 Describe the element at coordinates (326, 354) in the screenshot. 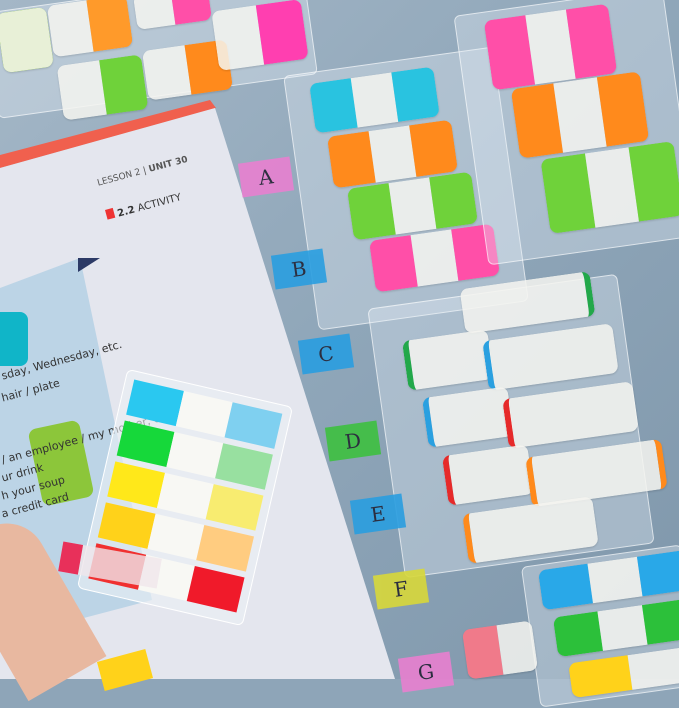

I see `index-tab-c: C` at that location.